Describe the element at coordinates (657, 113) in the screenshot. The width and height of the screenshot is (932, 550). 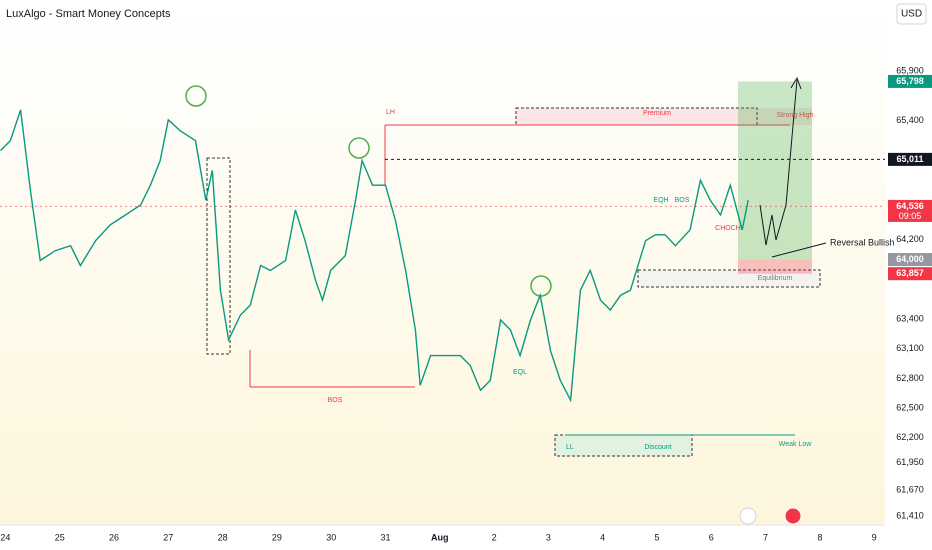
I see `premium-label: Premium` at that location.